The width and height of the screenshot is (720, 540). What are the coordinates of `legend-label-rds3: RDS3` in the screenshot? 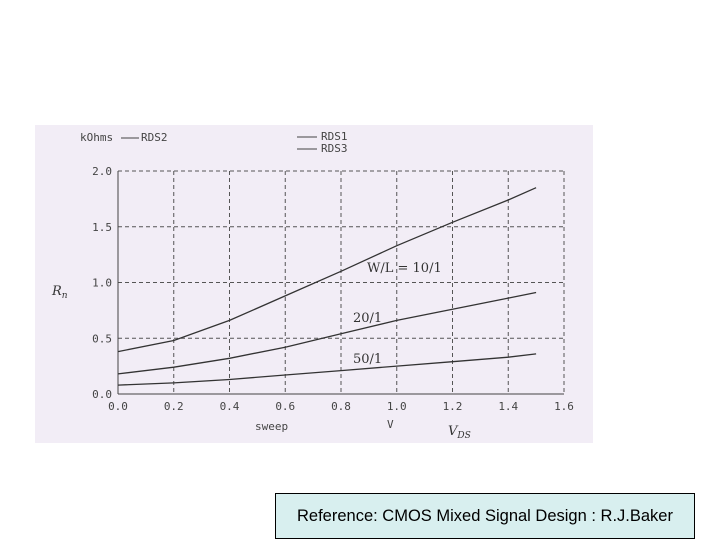 It's located at (334, 148).